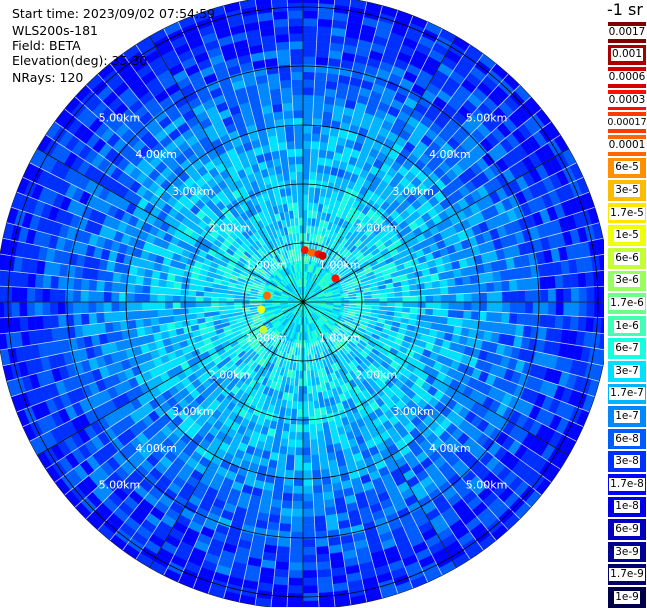  What do you see at coordinates (450, 448) in the screenshot?
I see `range-label: 4.00km` at bounding box center [450, 448].